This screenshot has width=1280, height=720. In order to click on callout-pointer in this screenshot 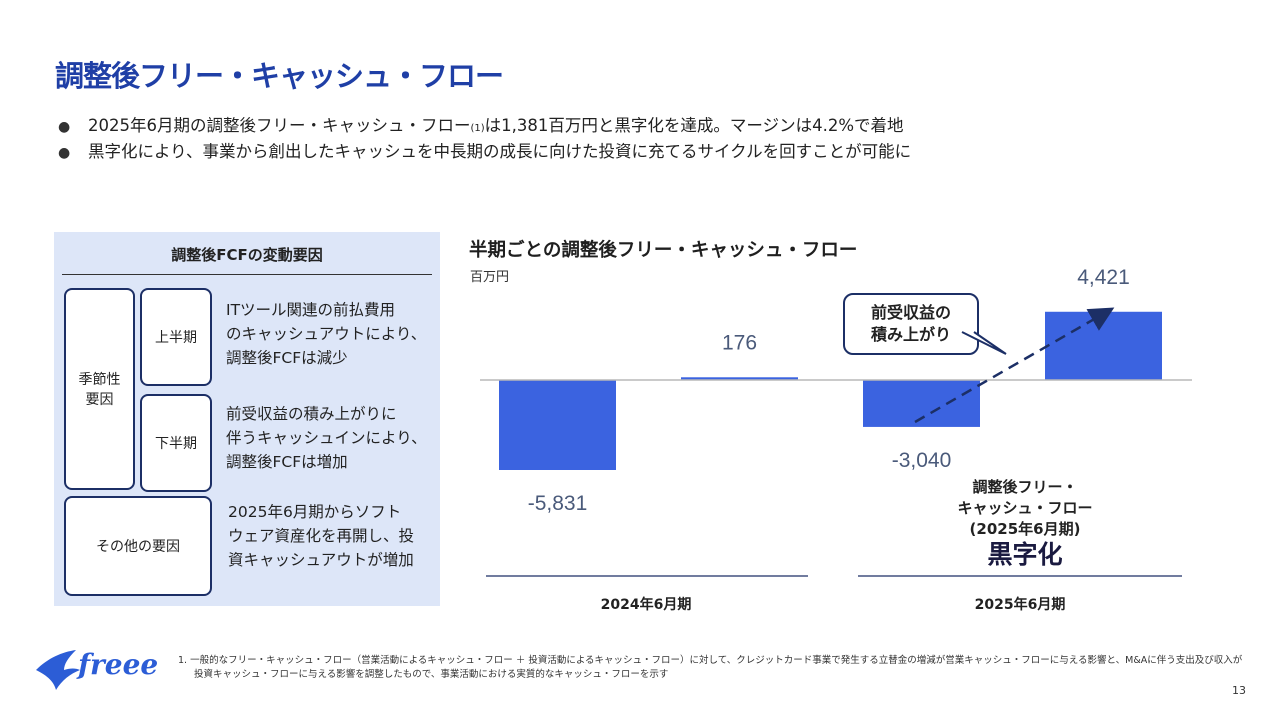, I will do `click(984, 343)`.